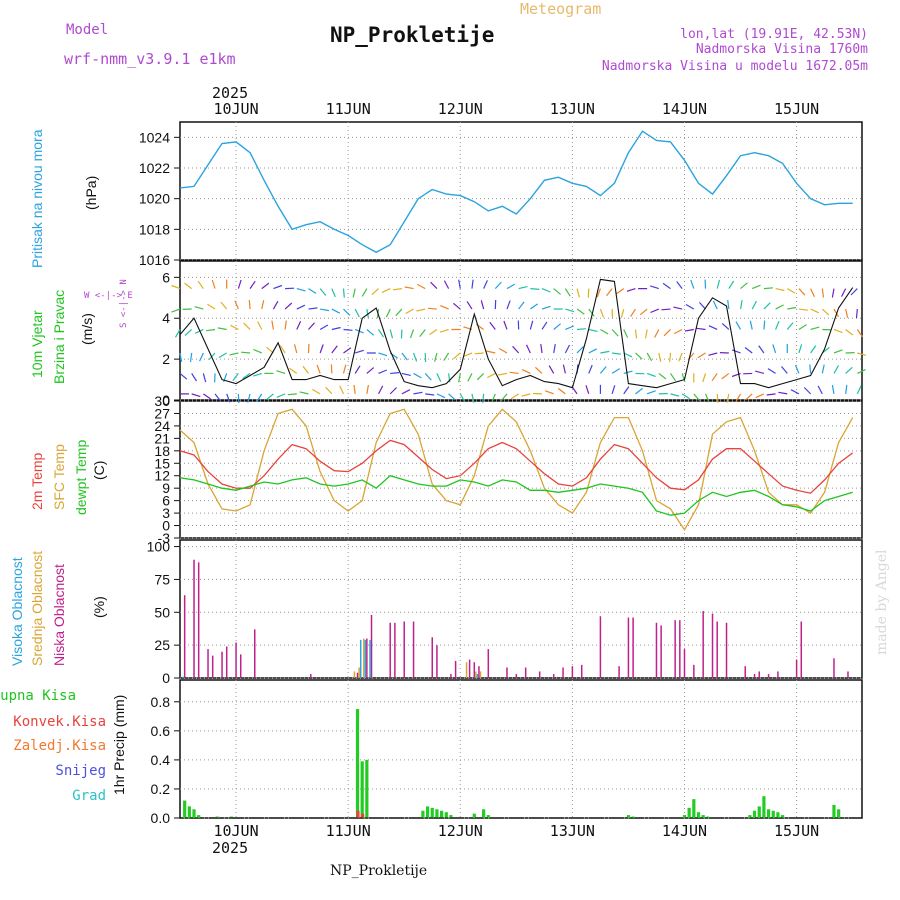  I want to click on date-label-top: 13JUN, so click(572, 109).